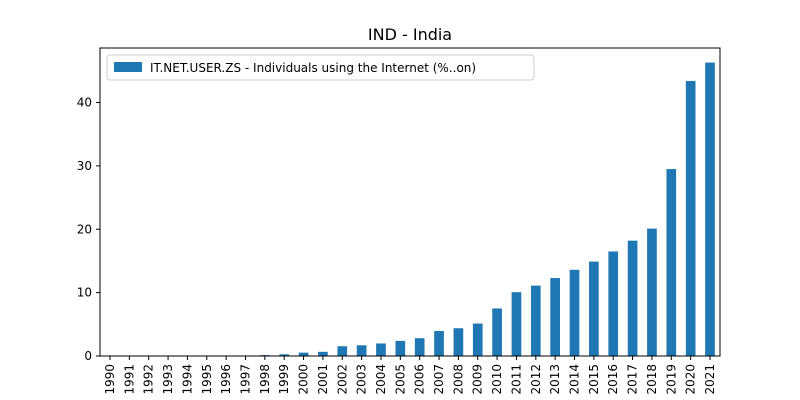  Describe the element at coordinates (497, 379) in the screenshot. I see `x-tick-label: 2010` at that location.